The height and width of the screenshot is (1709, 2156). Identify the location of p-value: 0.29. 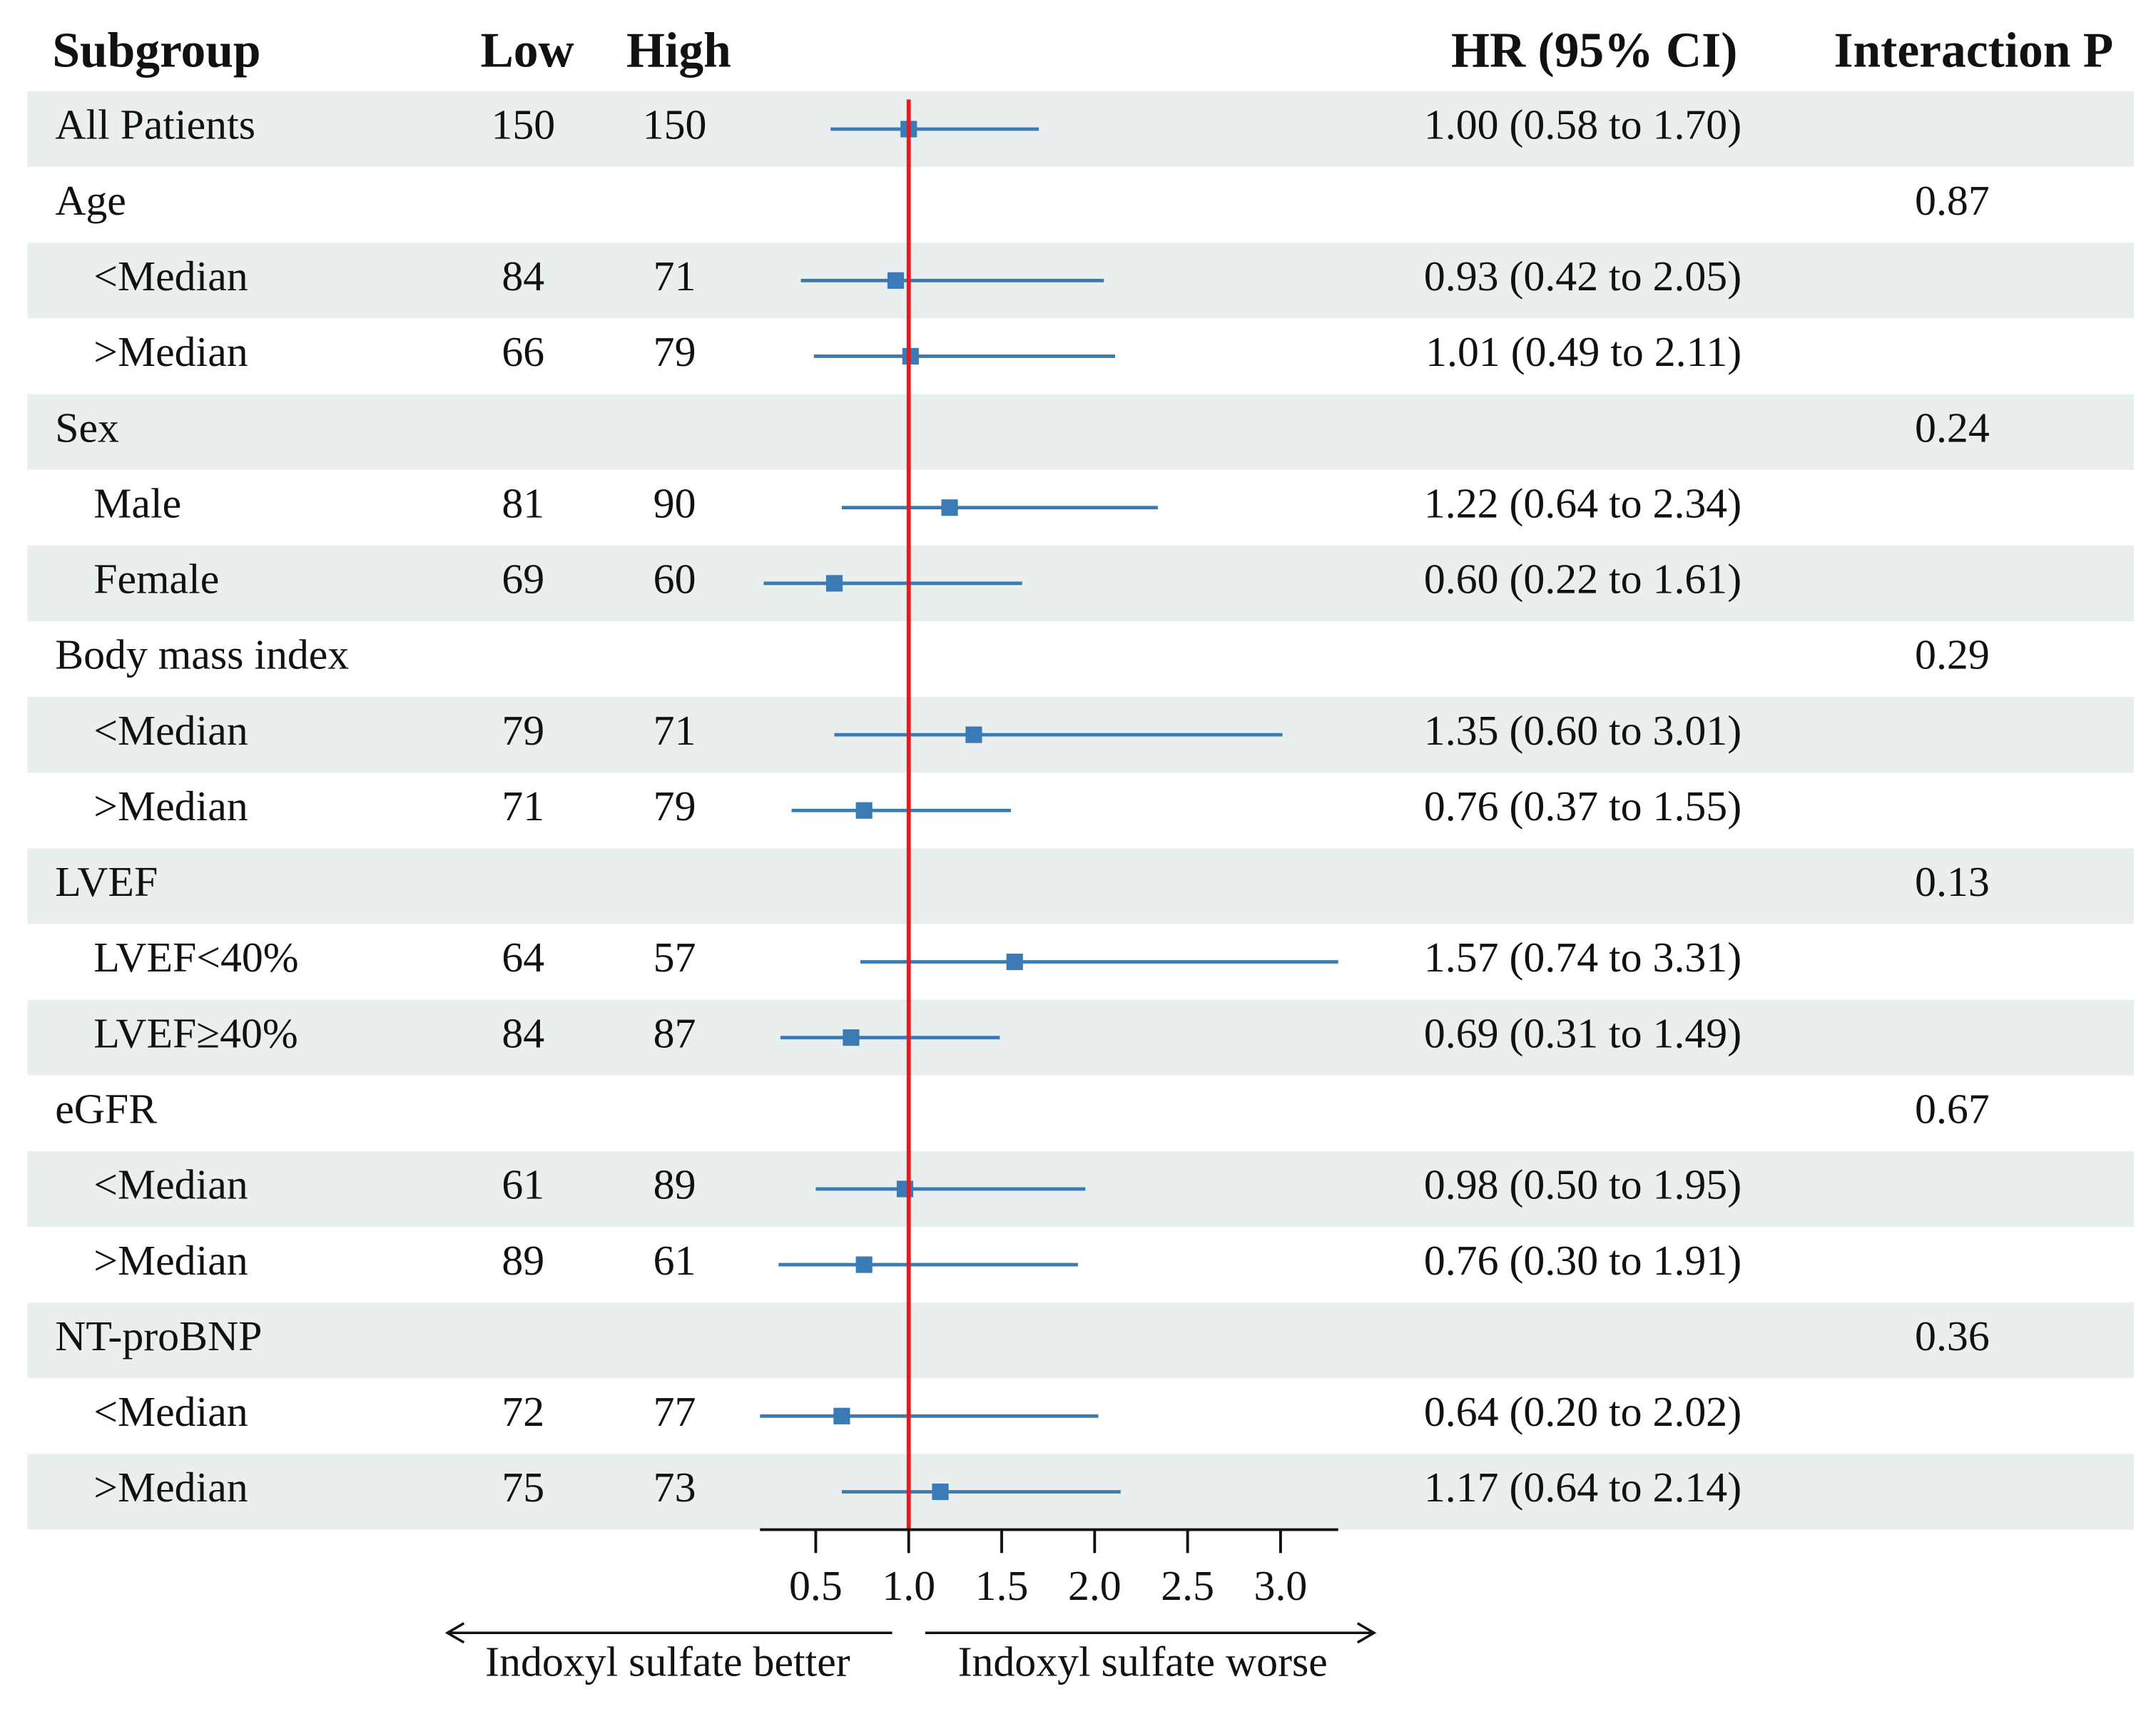
(1953, 654).